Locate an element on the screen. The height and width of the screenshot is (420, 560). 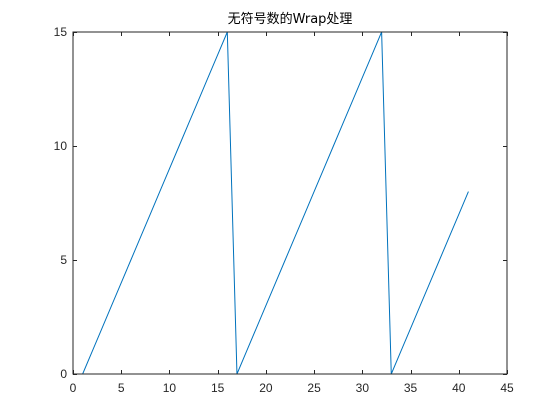
x-tick-label: 0 is located at coordinates (73, 388).